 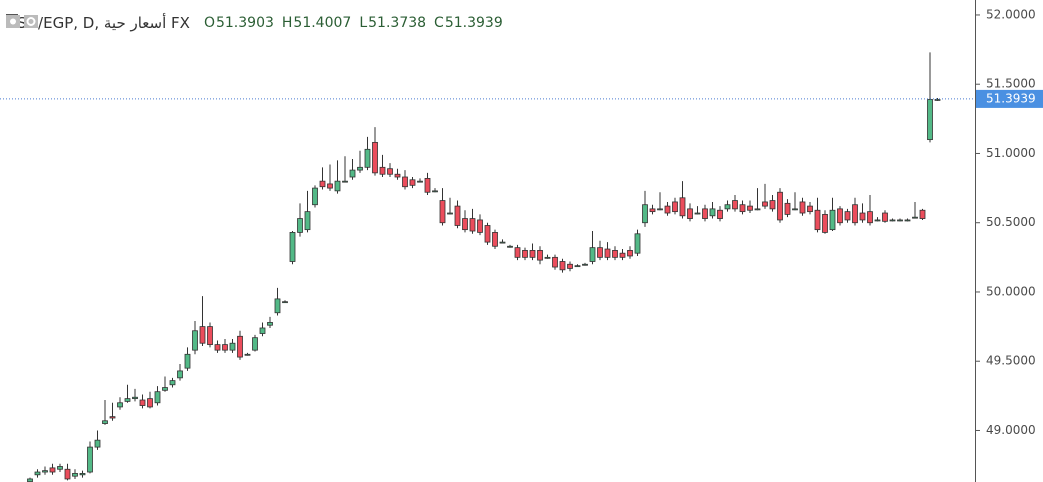 I want to click on ohlc-value: 51.3939, so click(x=473, y=23).